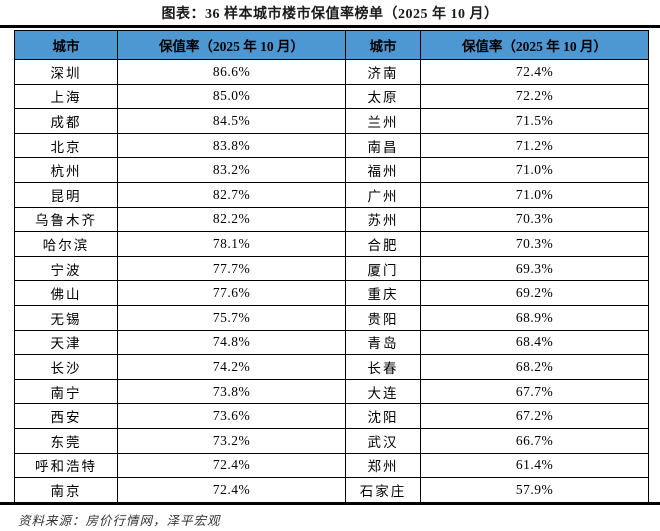  I want to click on table-row: 成都 84.5% 兰州 71.5%, so click(331, 121).